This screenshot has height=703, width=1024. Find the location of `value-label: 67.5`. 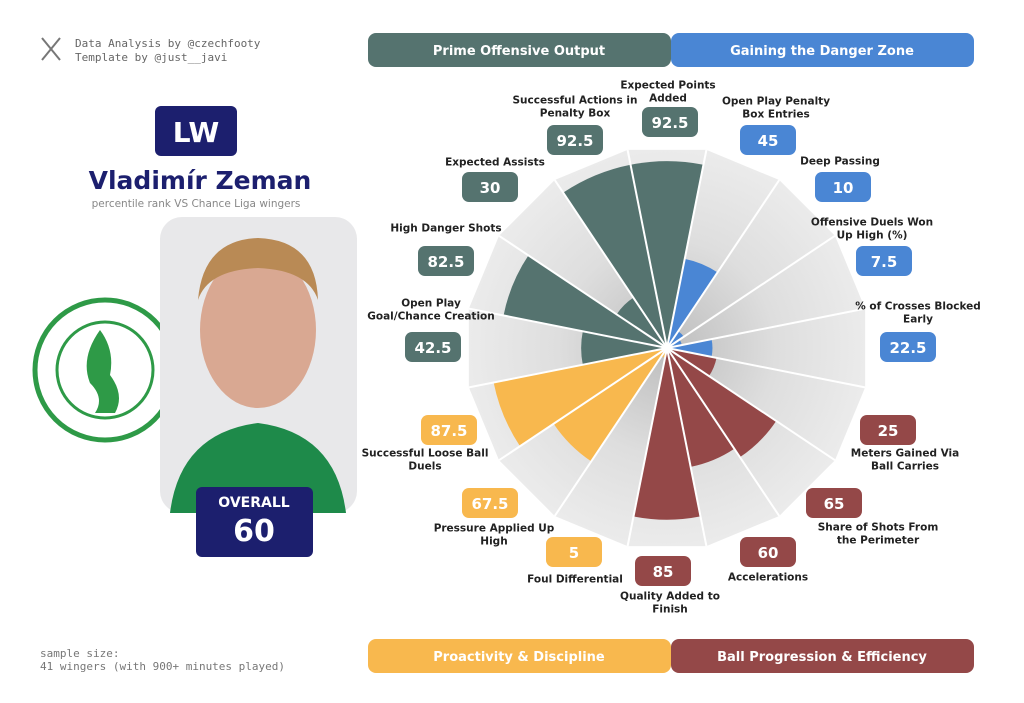

value-label: 67.5 is located at coordinates (489, 504).